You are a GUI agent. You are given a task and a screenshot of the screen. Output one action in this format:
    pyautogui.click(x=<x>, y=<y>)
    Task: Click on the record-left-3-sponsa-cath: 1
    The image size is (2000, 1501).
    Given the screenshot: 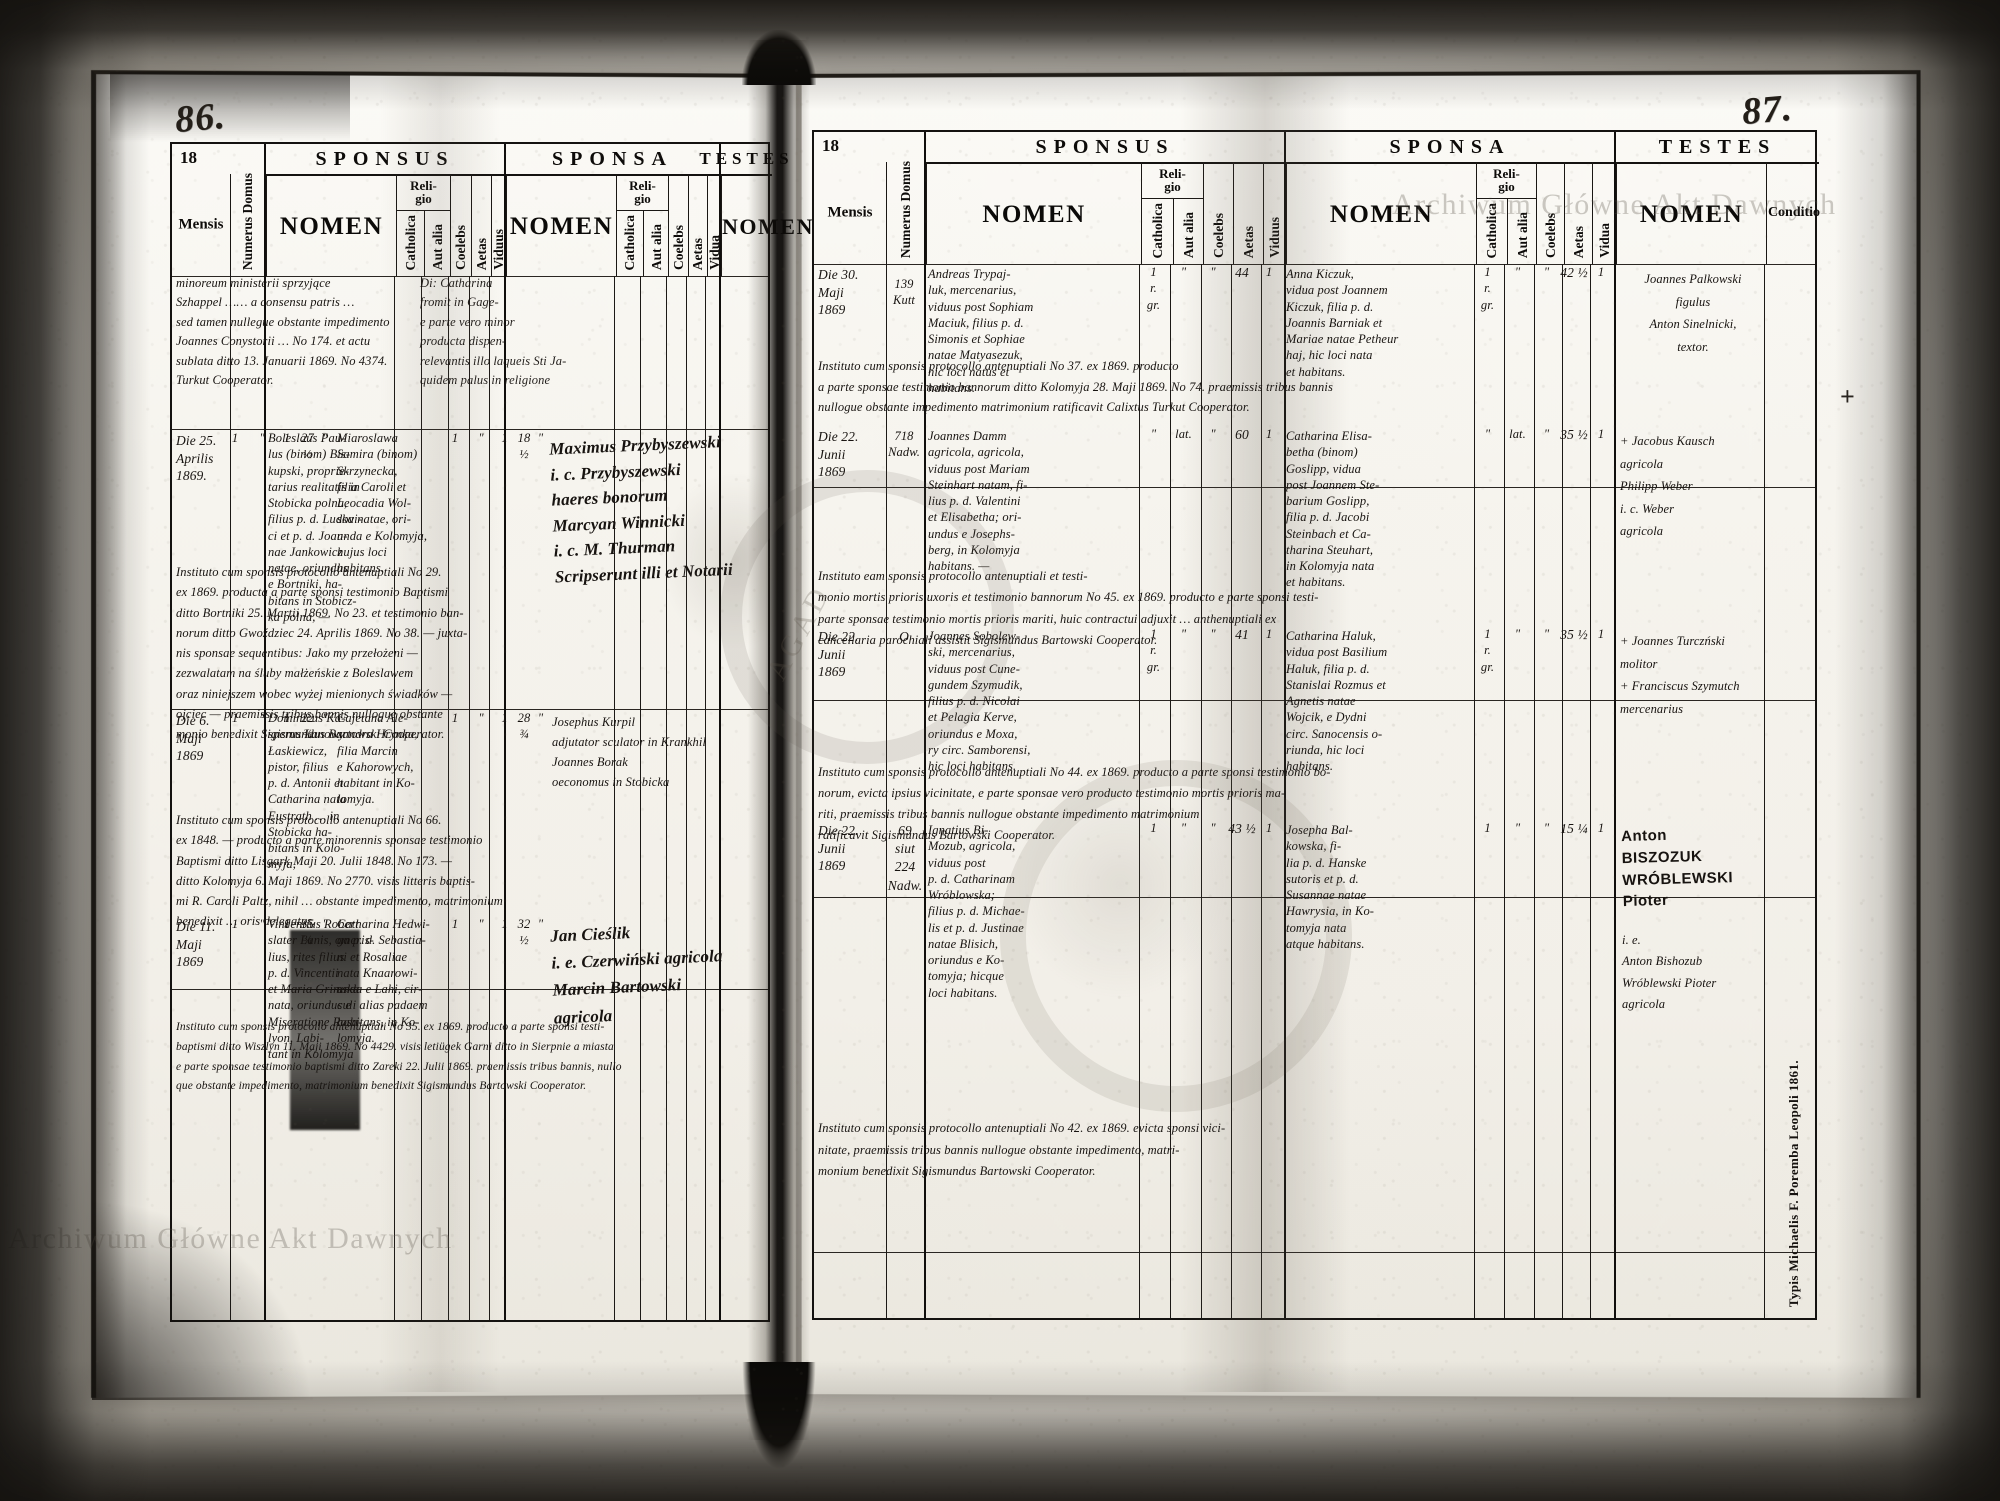 What is the action you would take?
    pyautogui.click(x=455, y=924)
    